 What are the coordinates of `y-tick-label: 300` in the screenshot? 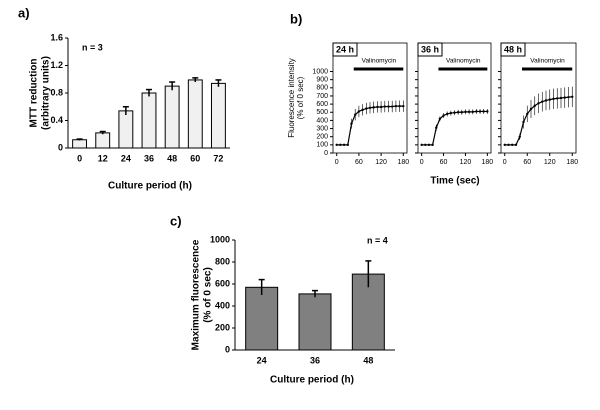 It's located at (322, 128).